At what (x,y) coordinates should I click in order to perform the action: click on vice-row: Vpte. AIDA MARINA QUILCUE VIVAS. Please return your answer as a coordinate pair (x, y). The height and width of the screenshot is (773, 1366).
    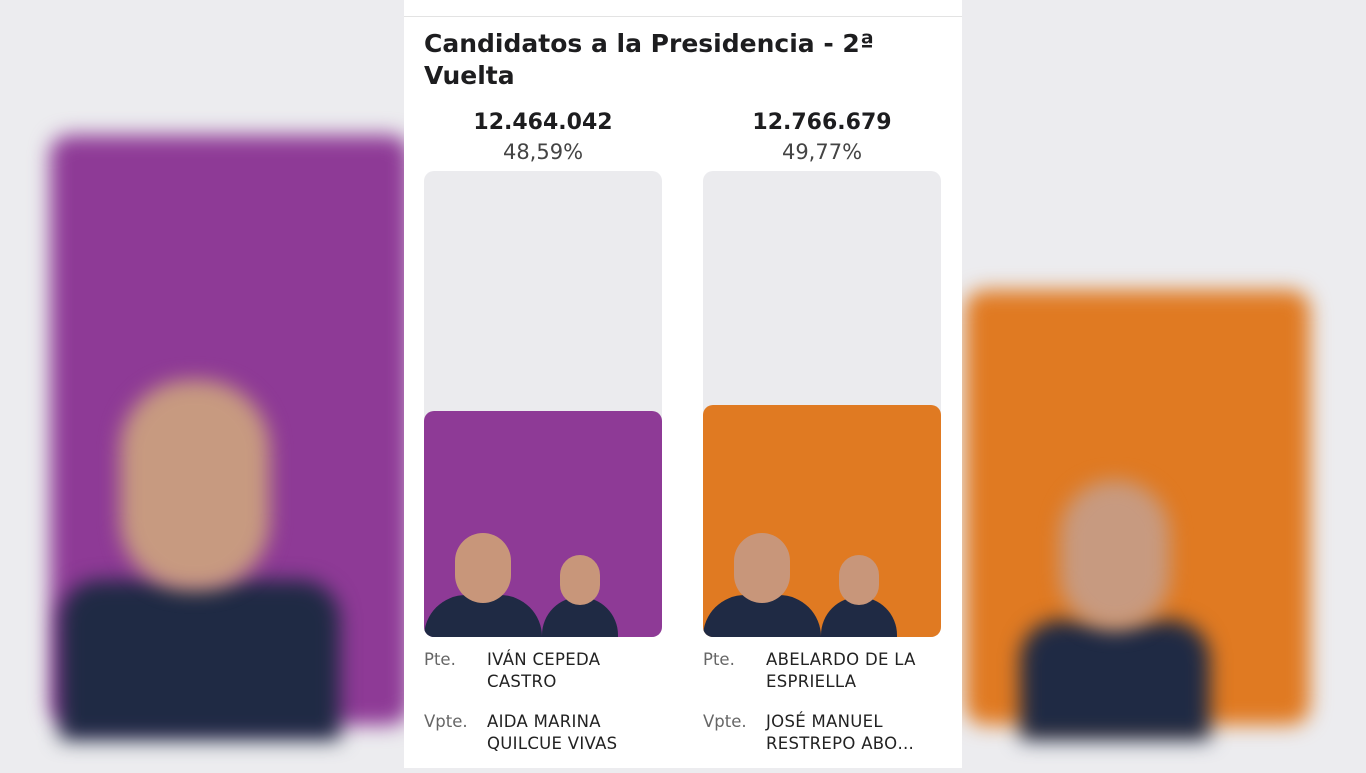
    Looking at the image, I should click on (543, 742).